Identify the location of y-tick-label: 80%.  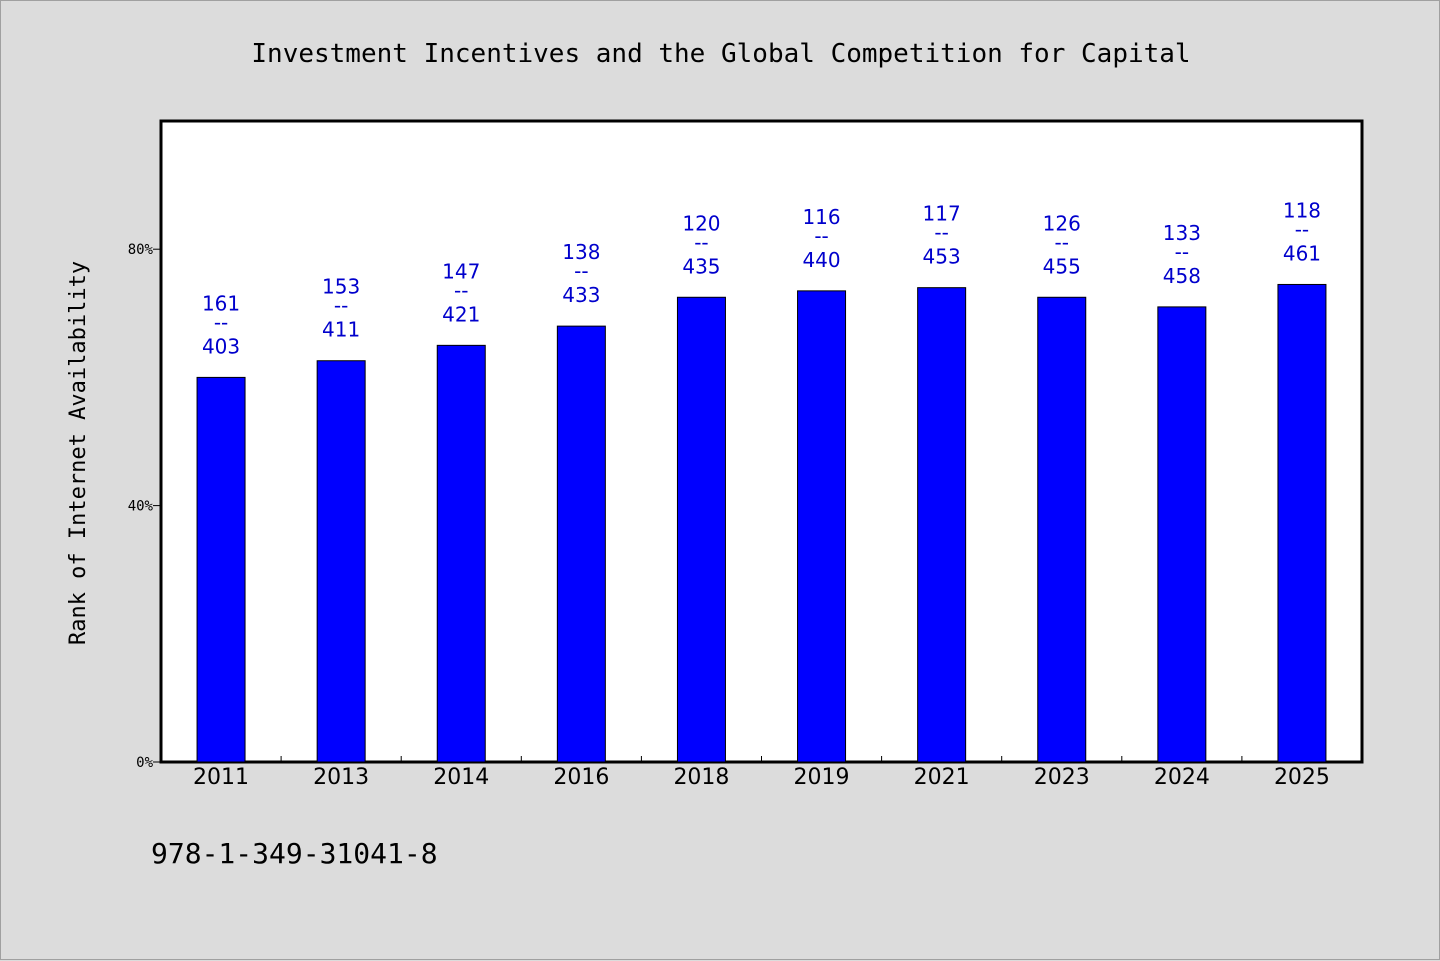
(141, 250).